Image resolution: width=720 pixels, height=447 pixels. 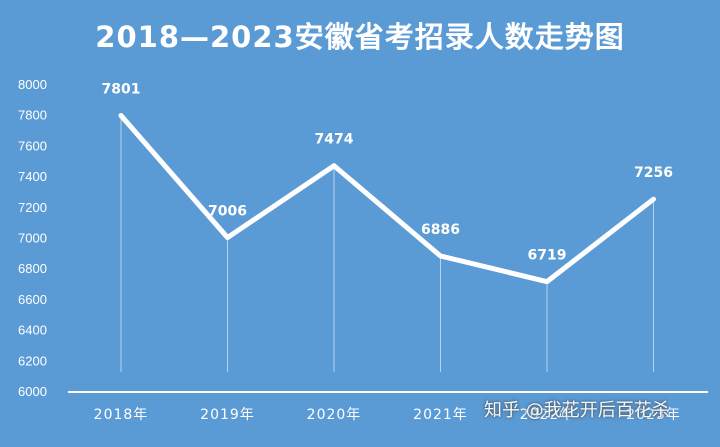 I want to click on y-tick-label: 7600, so click(x=32, y=145).